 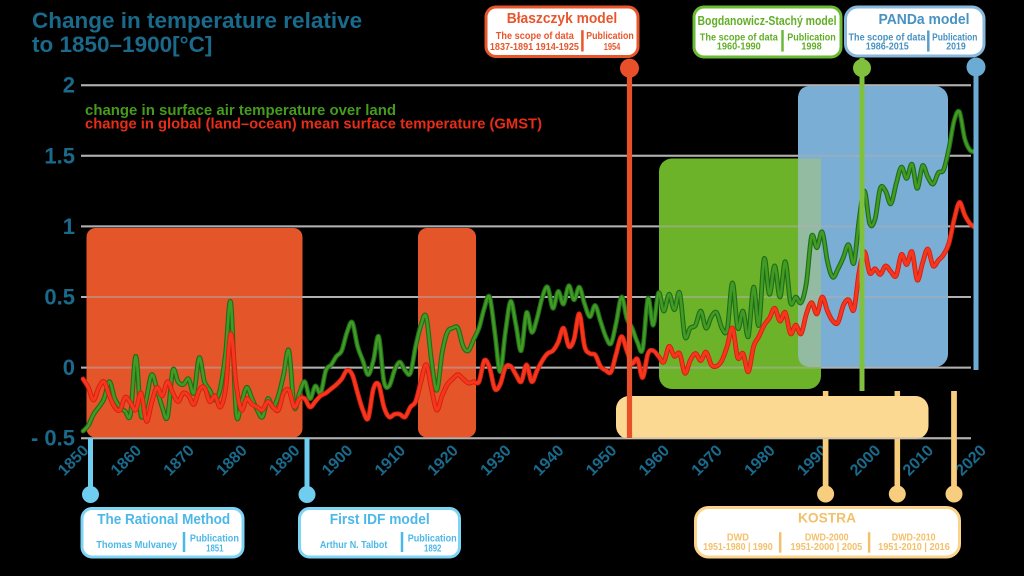 What do you see at coordinates (69, 85) in the screenshot?
I see `svg-text: 2` at bounding box center [69, 85].